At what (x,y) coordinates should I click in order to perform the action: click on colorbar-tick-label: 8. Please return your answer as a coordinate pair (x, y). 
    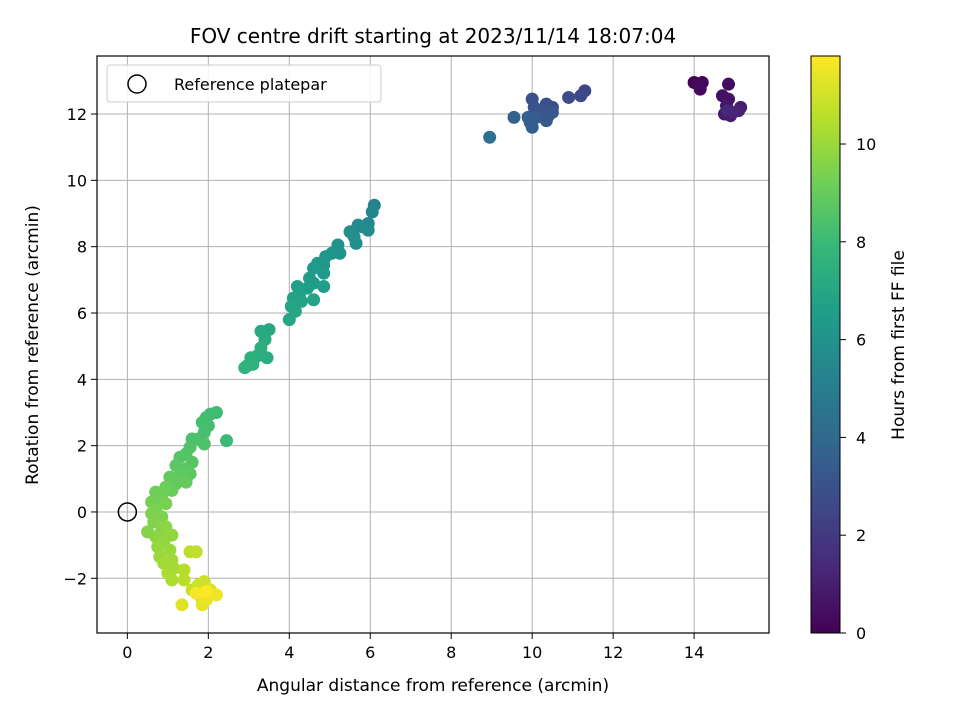
    Looking at the image, I should click on (861, 242).